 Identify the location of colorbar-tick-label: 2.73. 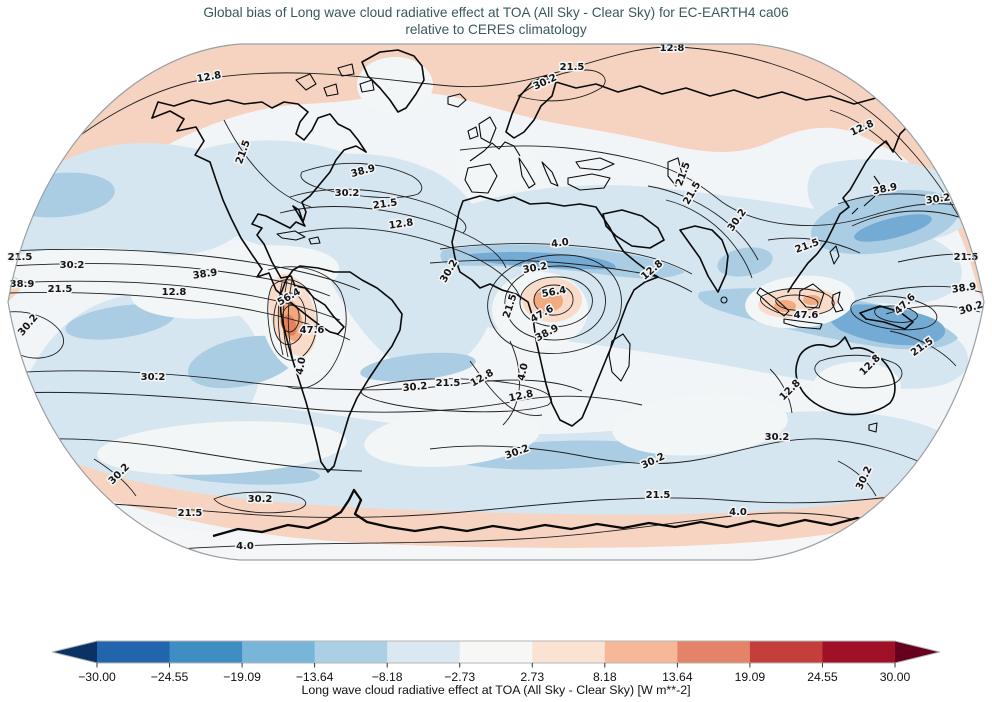
(532, 677).